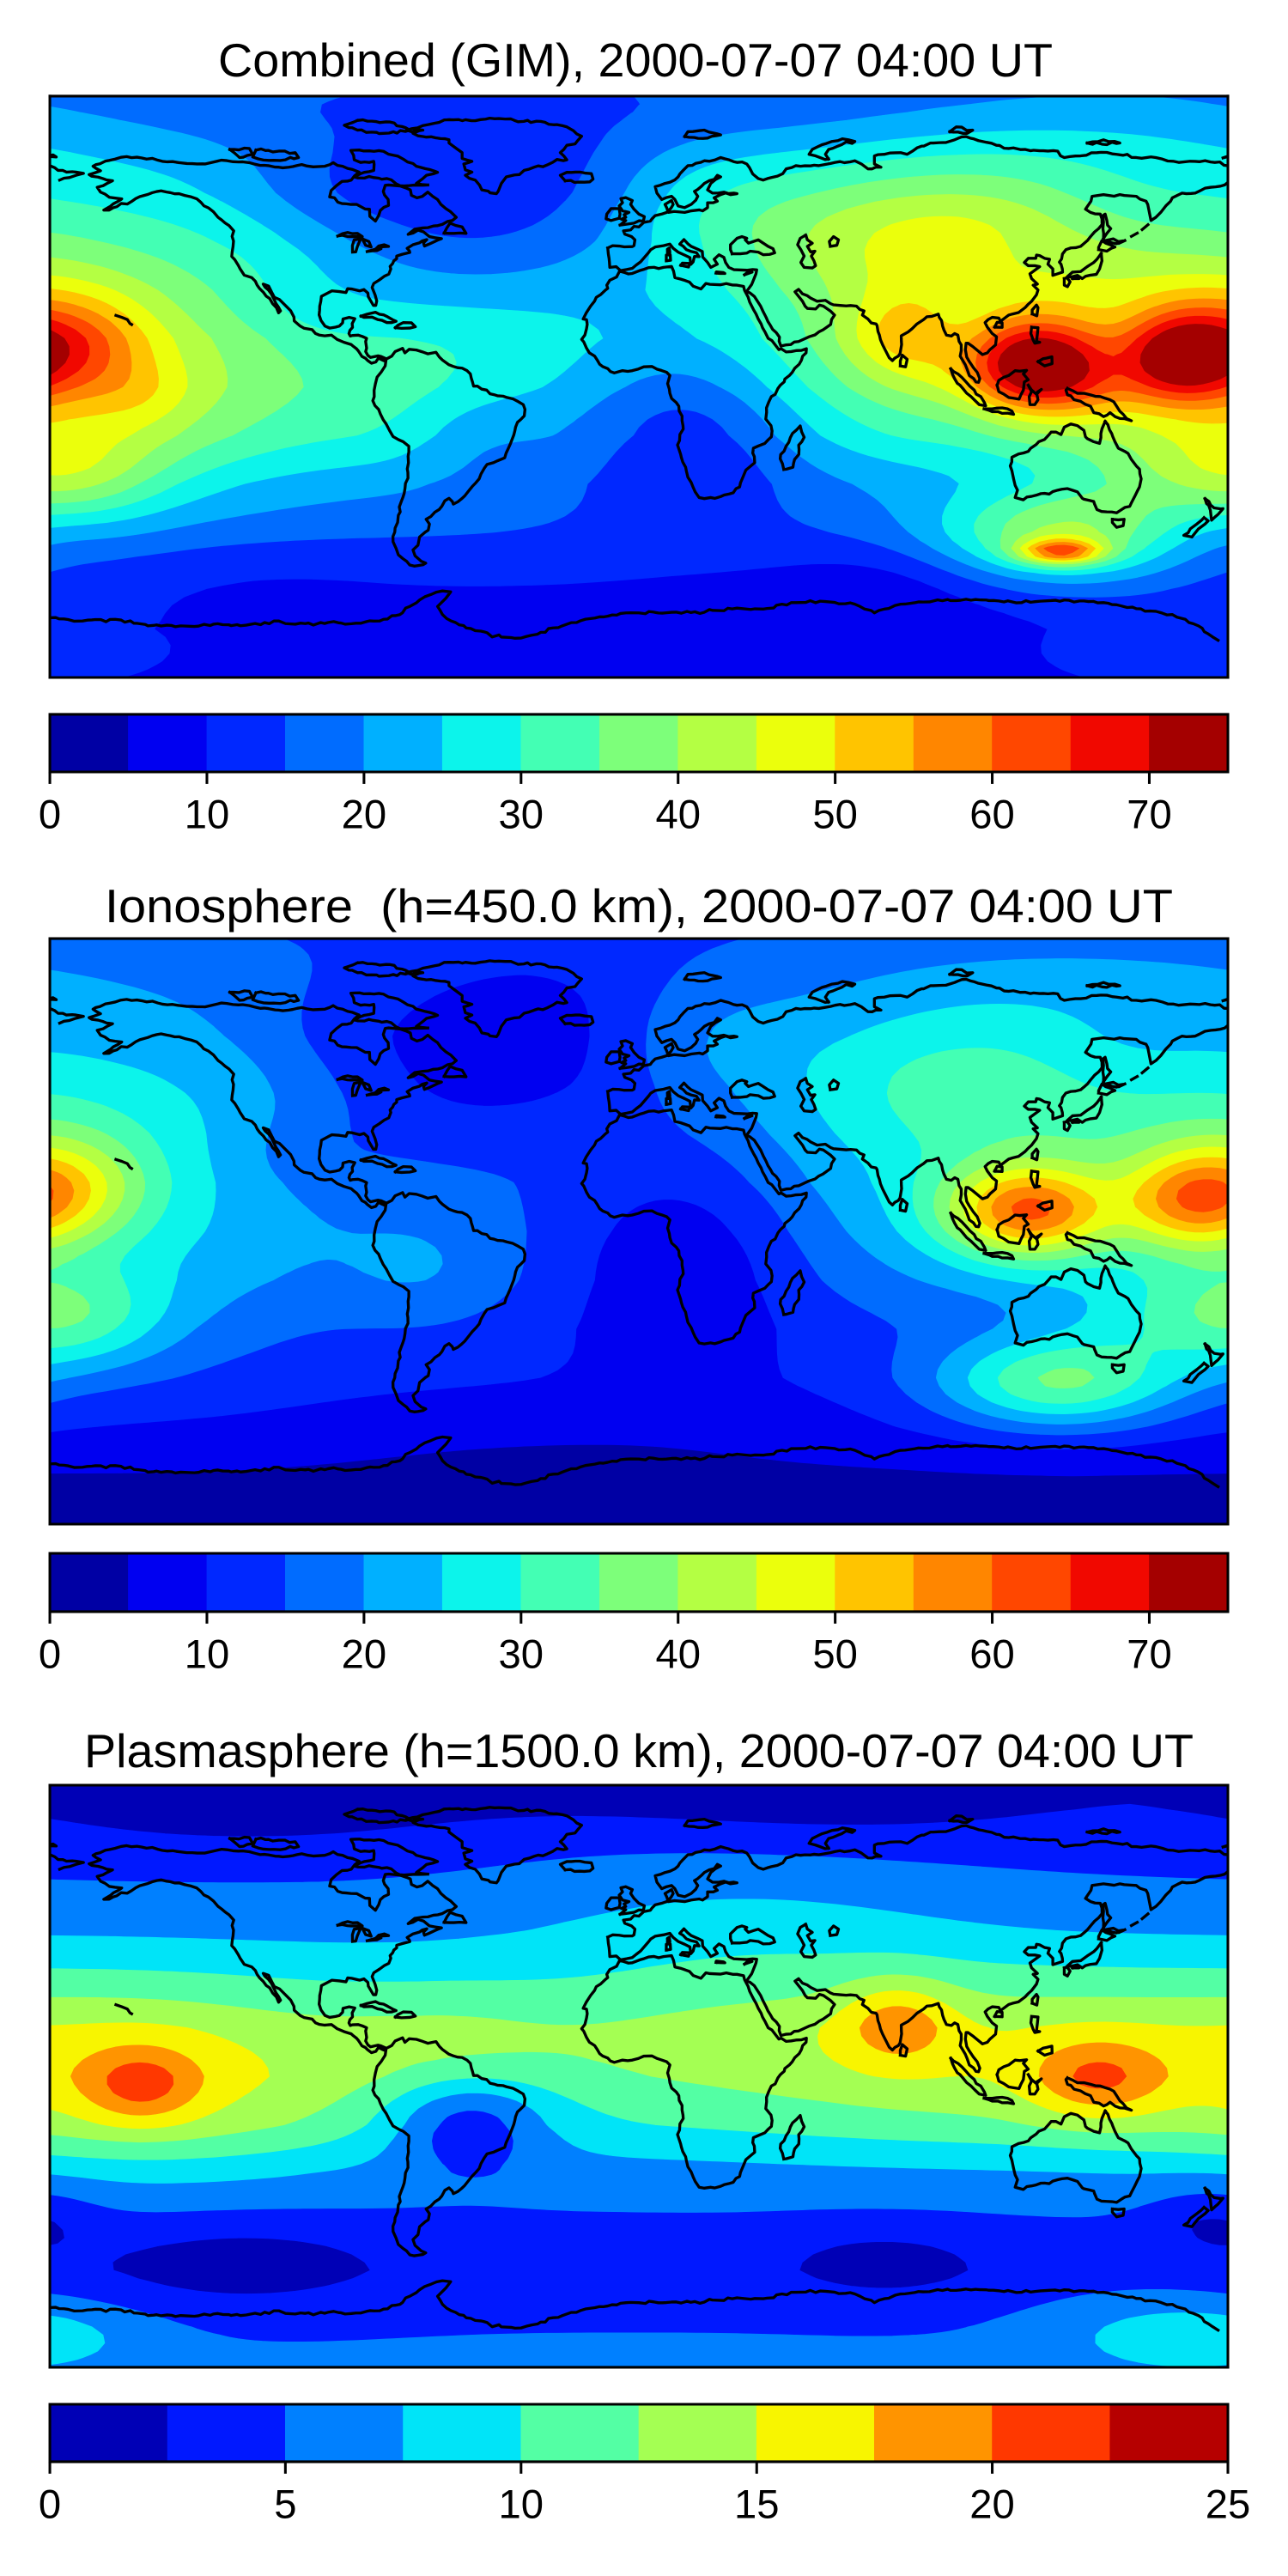 The width and height of the screenshot is (1288, 2576). Describe the element at coordinates (636, 61) in the screenshot. I see `svg-text:Combined (GIM), 2000-07-07 04:: Combined (GIM), 2000-07-07 04:00 UT` at that location.